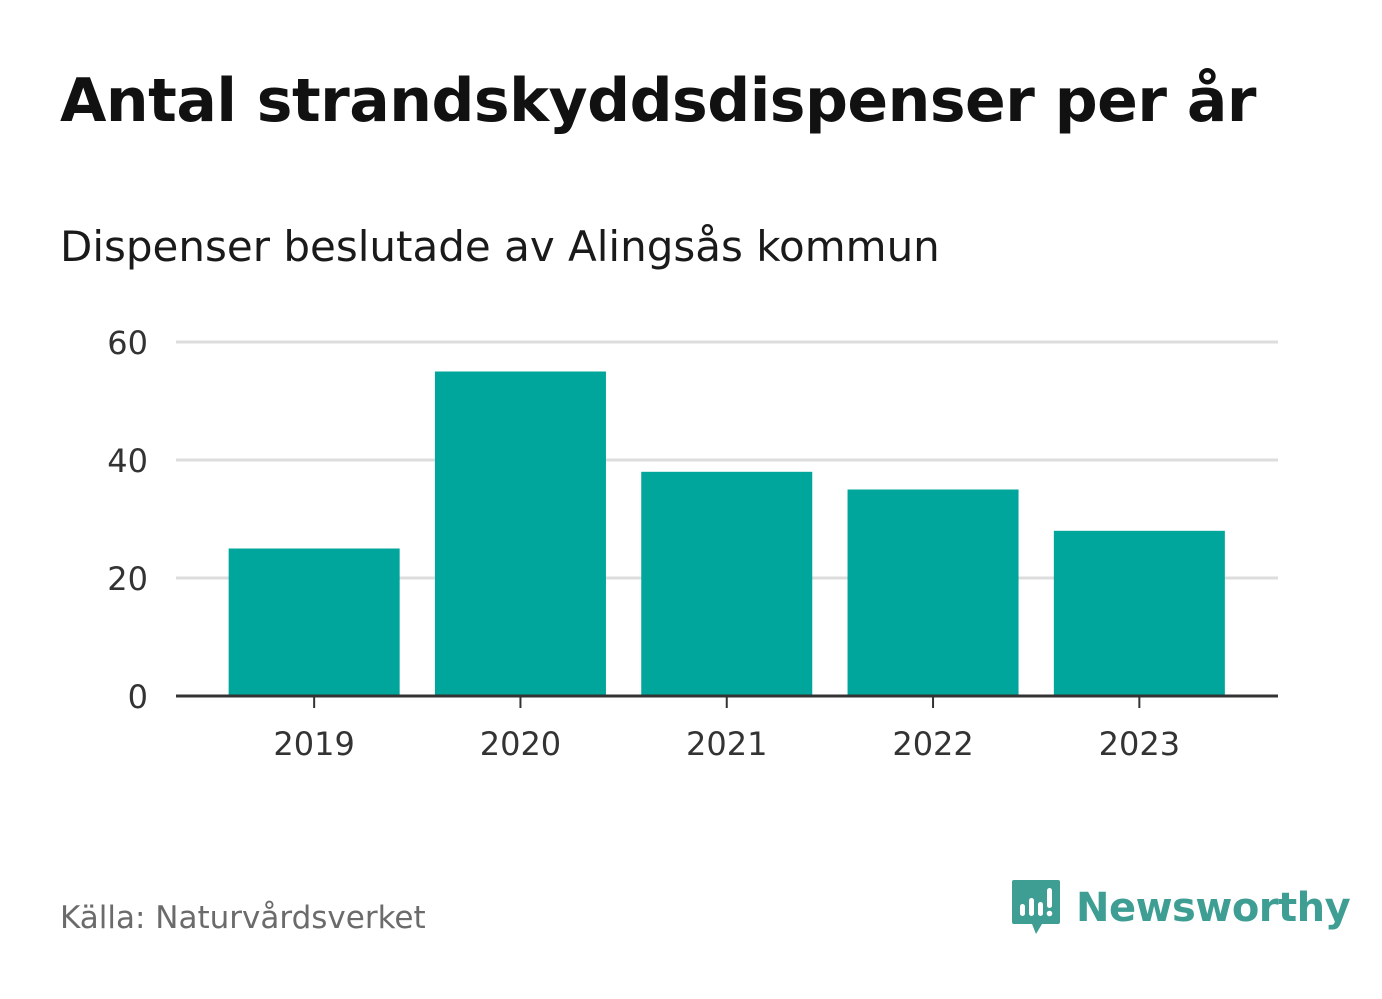 The image size is (1382, 999). What do you see at coordinates (1213, 908) in the screenshot?
I see `brand-name: Newsworthy` at bounding box center [1213, 908].